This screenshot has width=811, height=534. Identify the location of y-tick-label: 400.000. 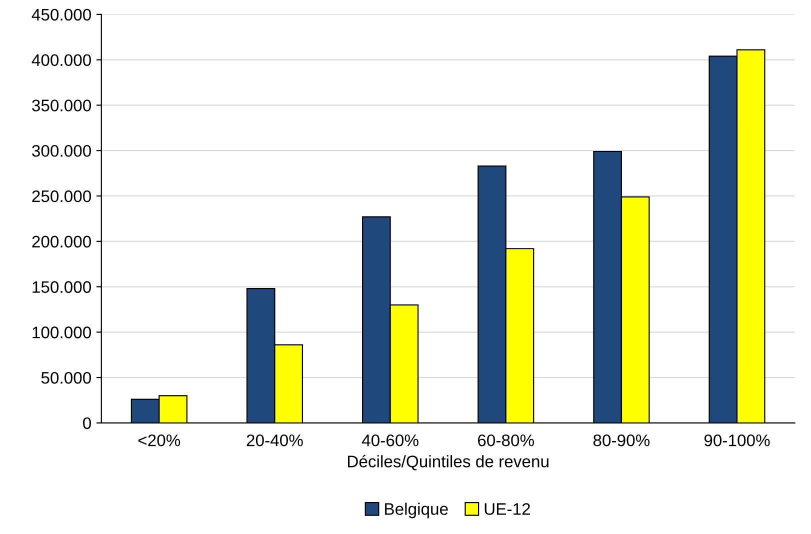
(62, 60).